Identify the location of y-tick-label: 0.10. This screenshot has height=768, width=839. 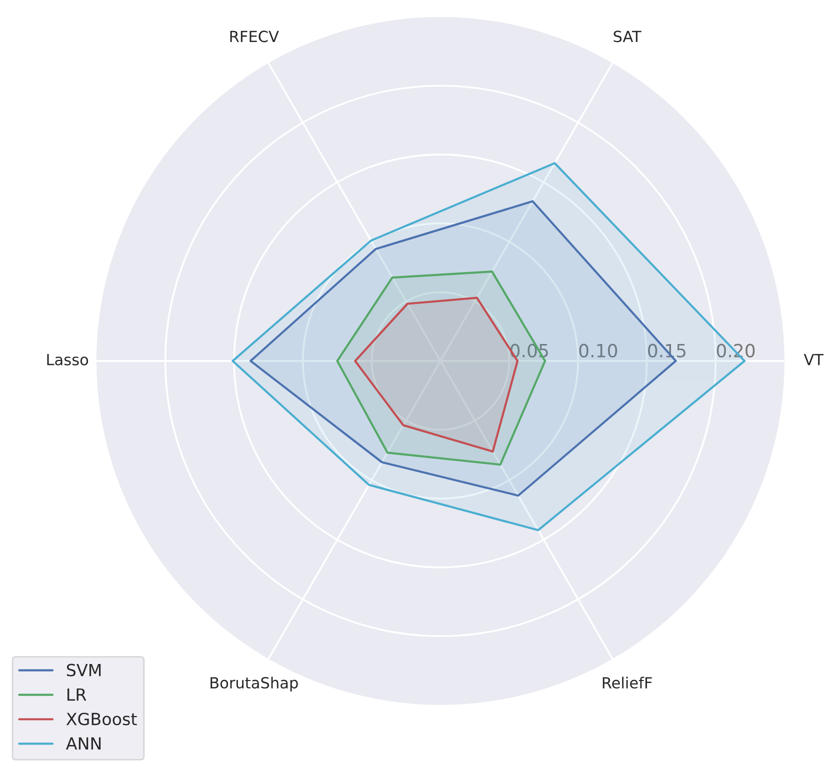
(598, 351).